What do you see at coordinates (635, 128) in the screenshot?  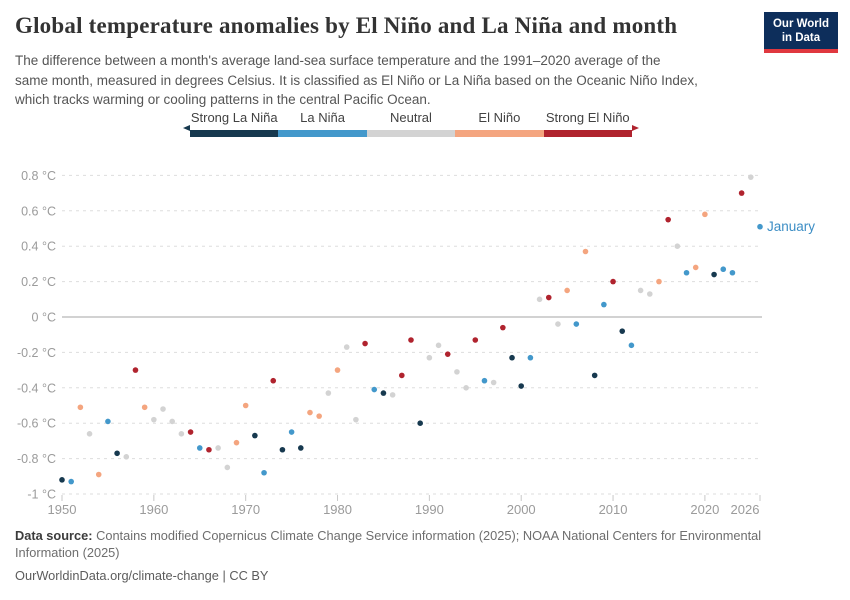 I see `legend-arrow-right-icon` at bounding box center [635, 128].